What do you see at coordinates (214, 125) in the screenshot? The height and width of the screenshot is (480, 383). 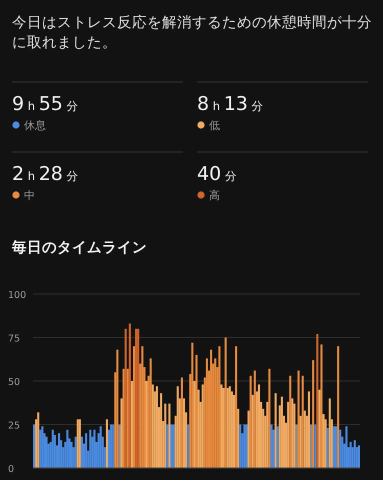 I see `category-label: 低` at bounding box center [214, 125].